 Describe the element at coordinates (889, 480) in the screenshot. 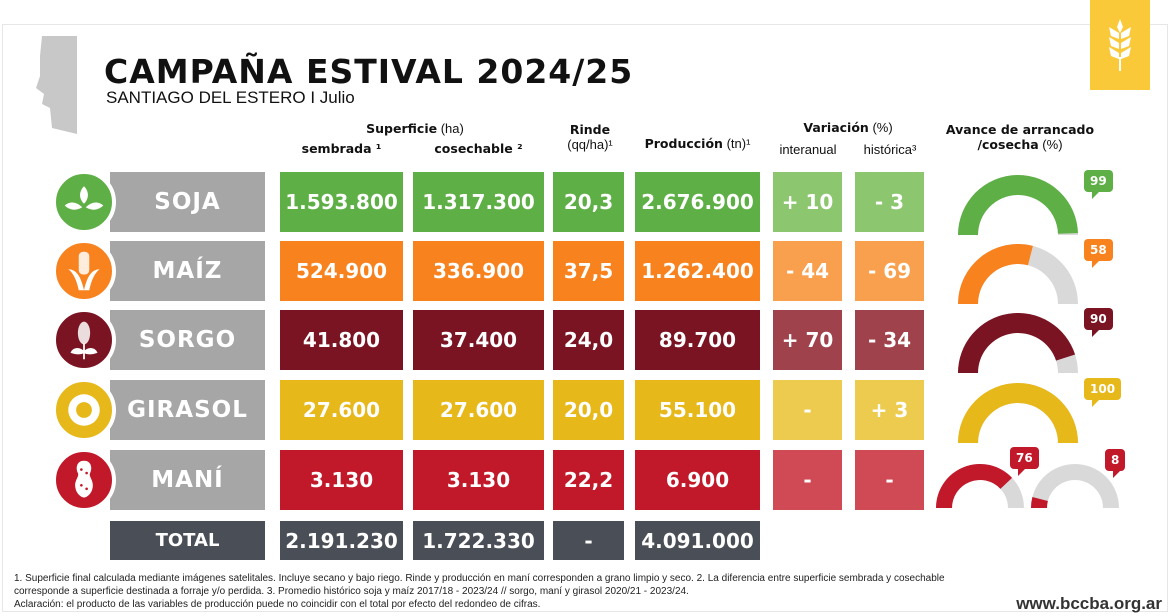

I see `cell-historica: -` at that location.